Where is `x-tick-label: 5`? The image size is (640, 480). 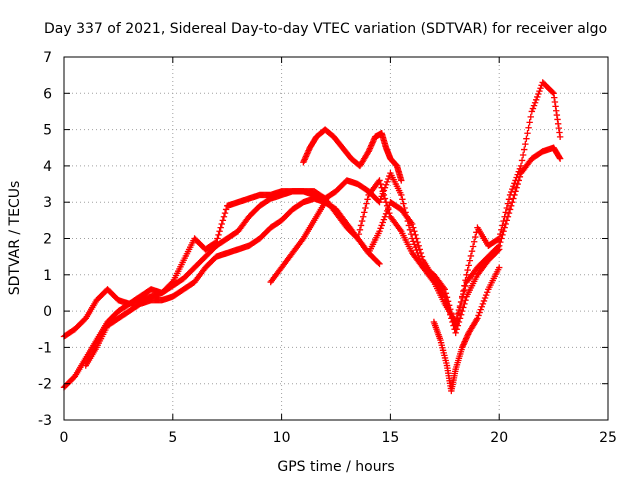 x-tick-label: 5 is located at coordinates (172, 438).